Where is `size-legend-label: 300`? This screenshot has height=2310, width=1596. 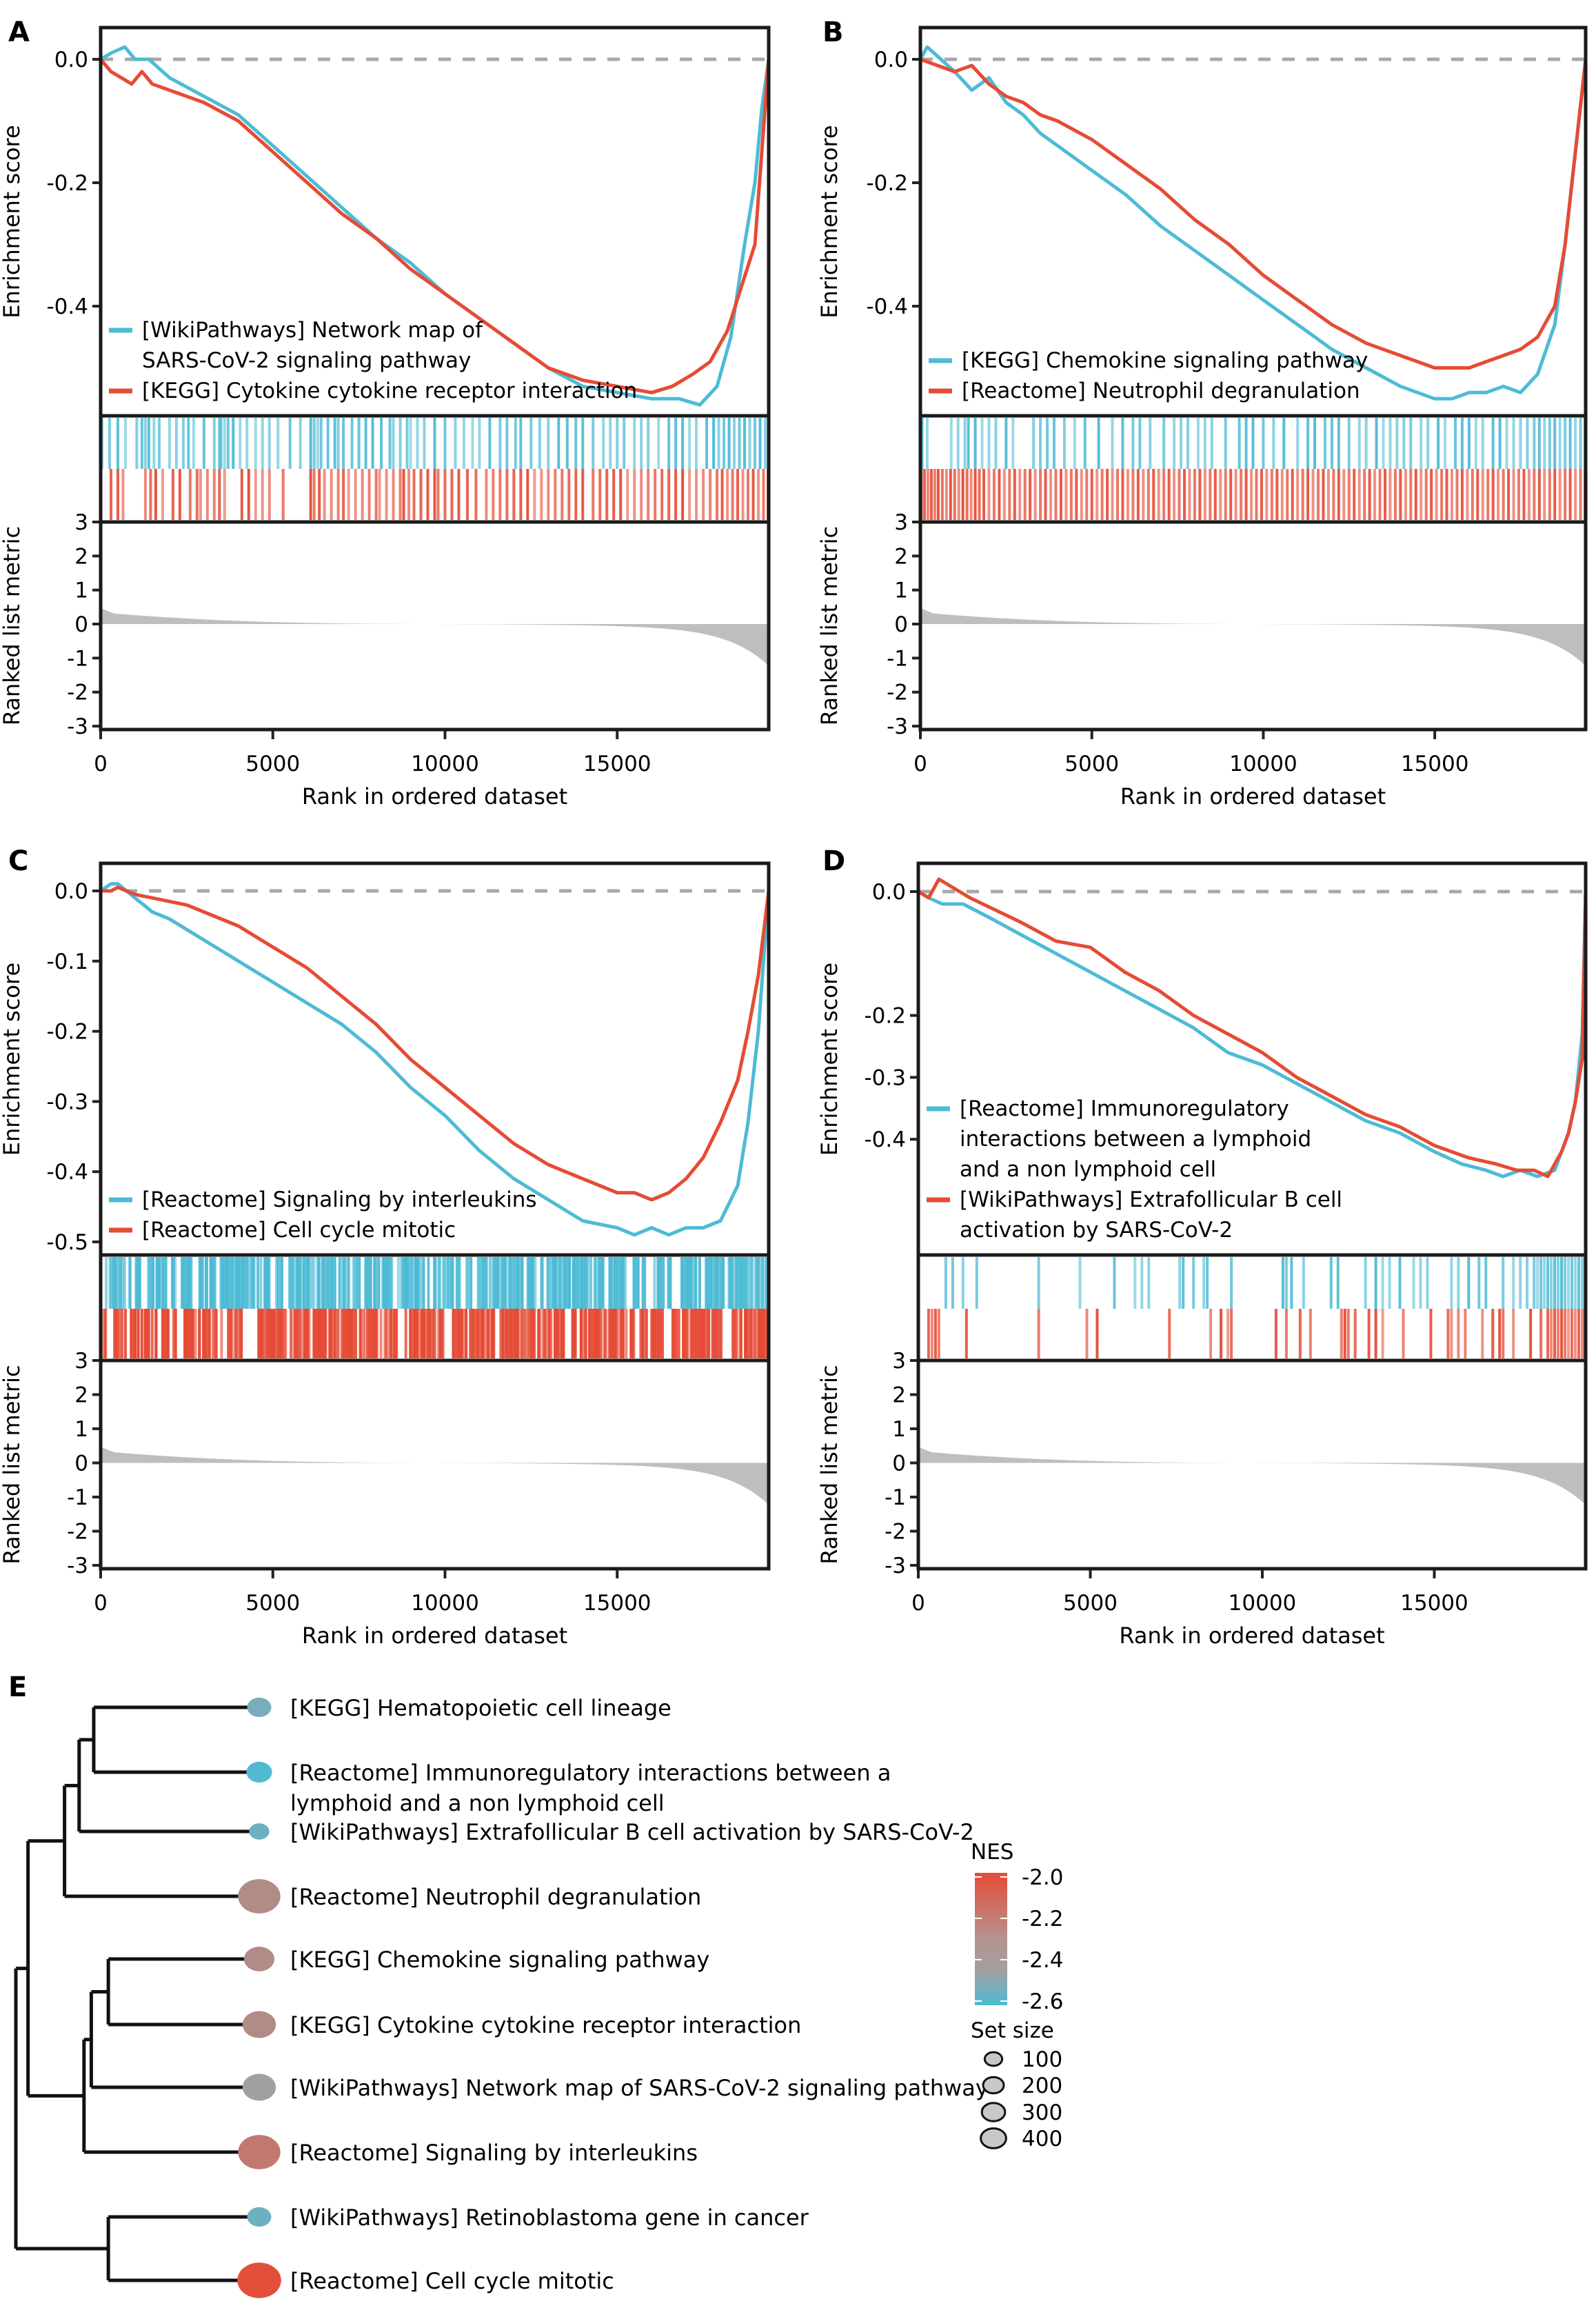
size-legend-label: 300 is located at coordinates (1042, 2112).